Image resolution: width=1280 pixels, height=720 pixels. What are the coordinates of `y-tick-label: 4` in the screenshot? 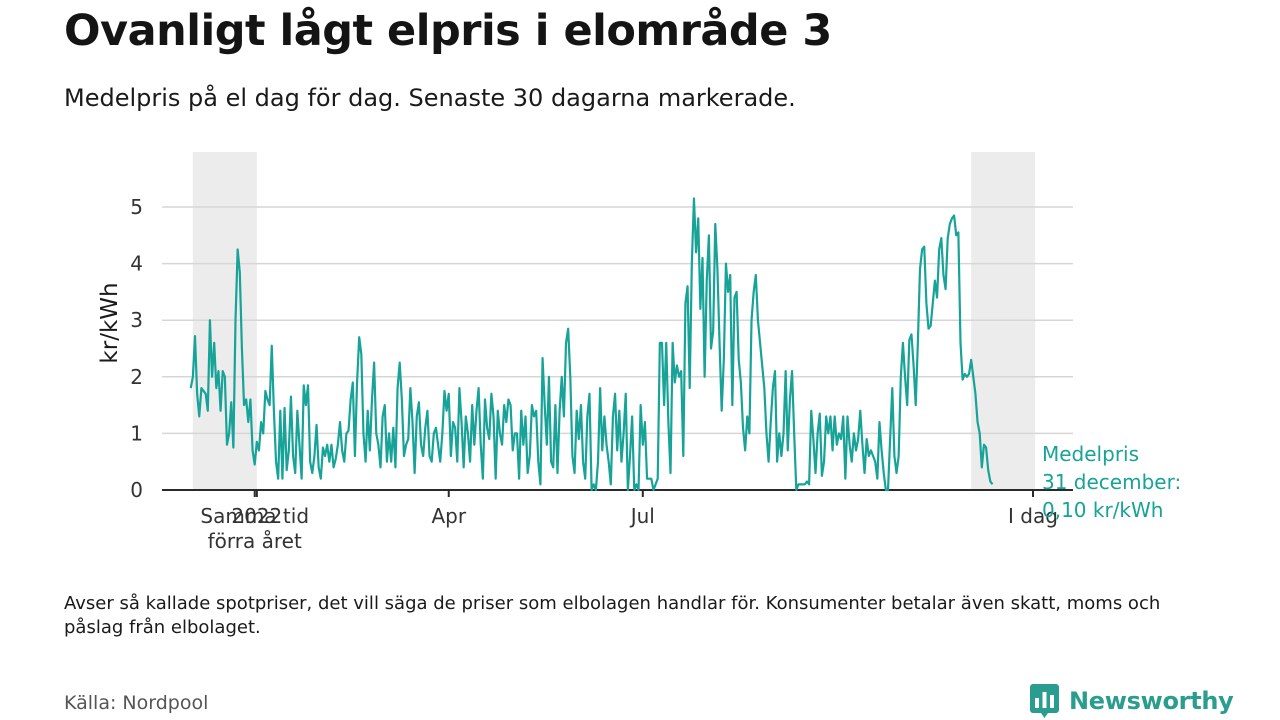 It's located at (136, 264).